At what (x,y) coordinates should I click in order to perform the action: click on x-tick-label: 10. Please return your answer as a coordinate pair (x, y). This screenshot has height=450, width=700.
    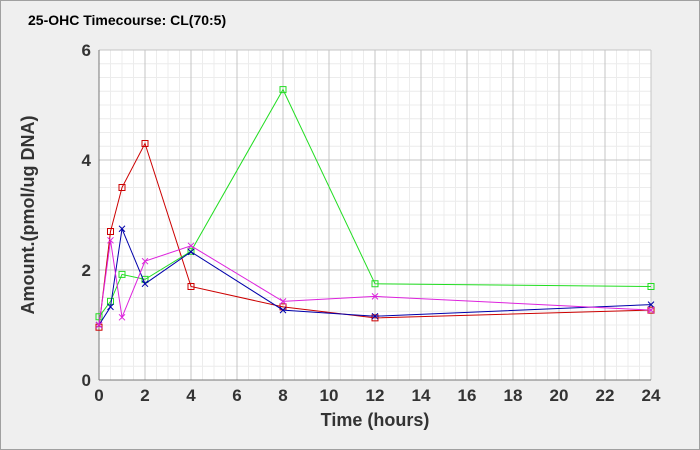
    Looking at the image, I should click on (329, 395).